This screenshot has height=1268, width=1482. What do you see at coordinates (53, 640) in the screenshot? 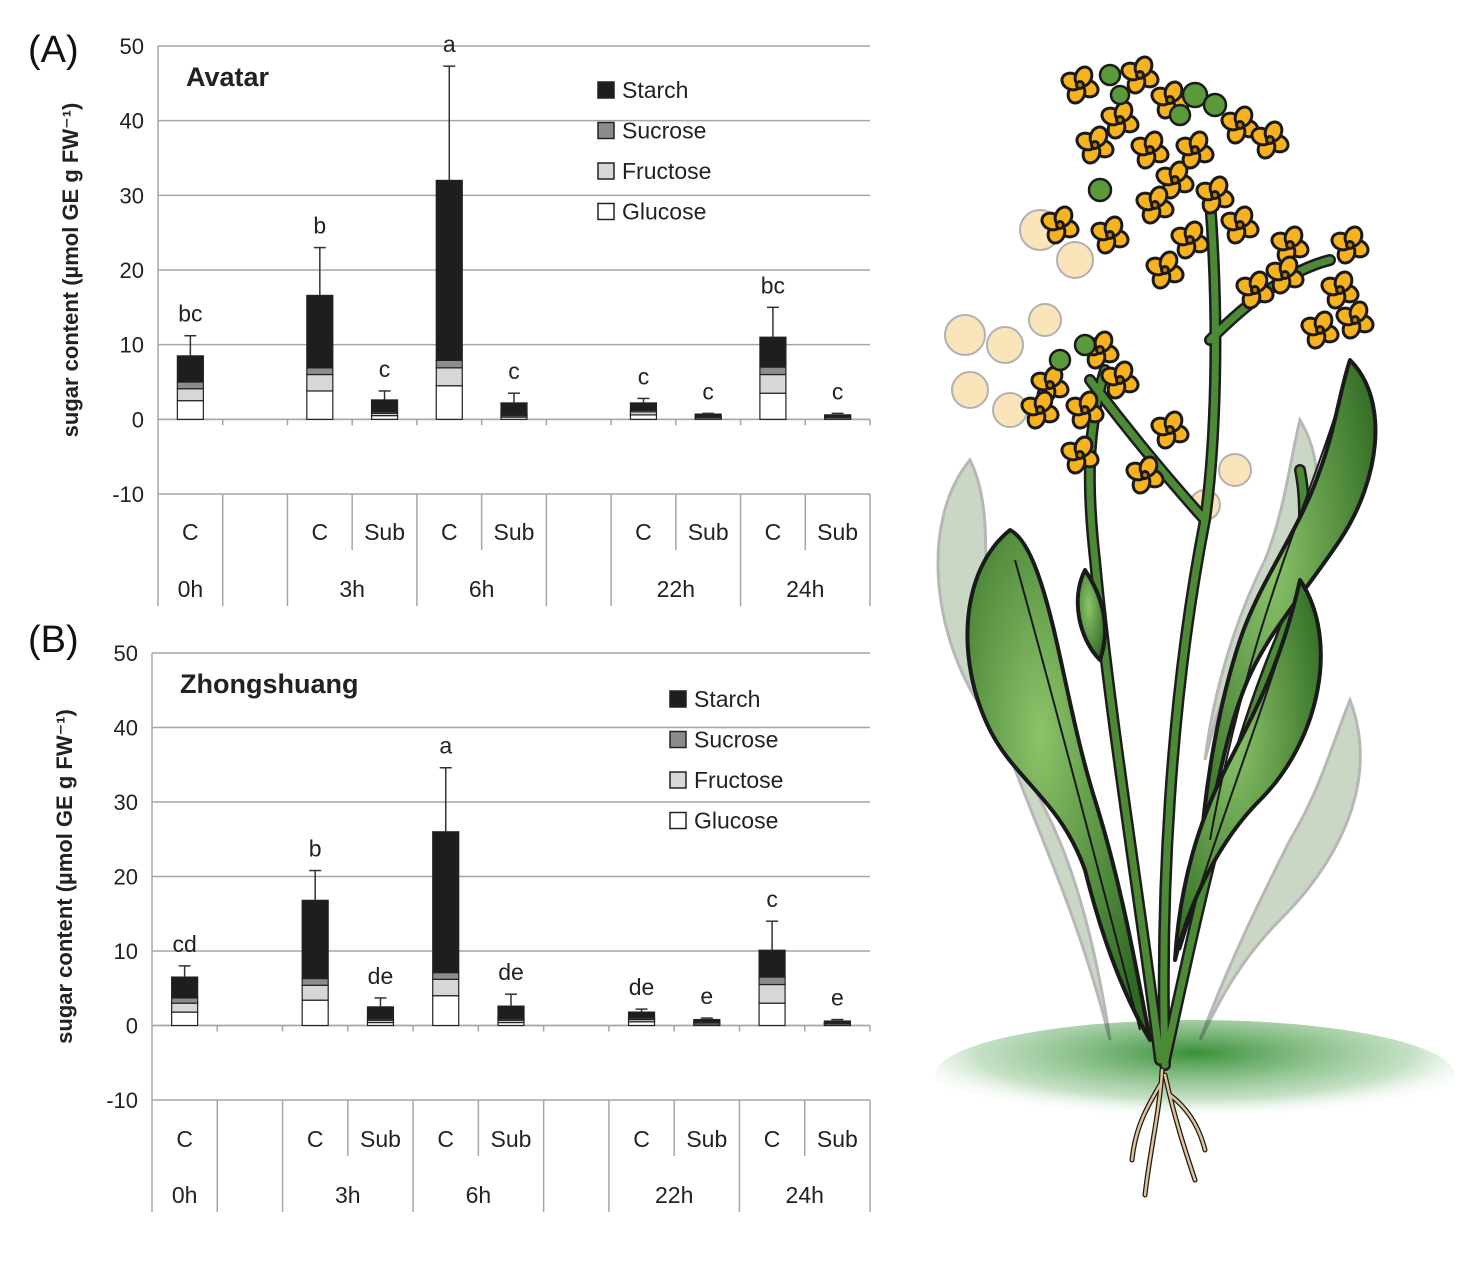
I see `panel-label: (B)` at bounding box center [53, 640].